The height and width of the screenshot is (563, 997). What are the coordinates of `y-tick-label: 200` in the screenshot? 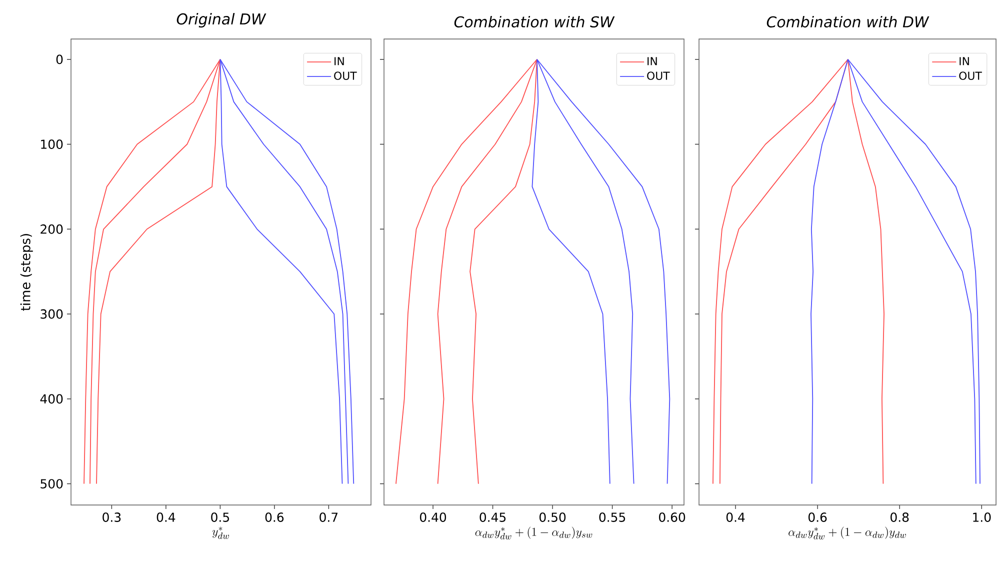 It's located at (51, 229).